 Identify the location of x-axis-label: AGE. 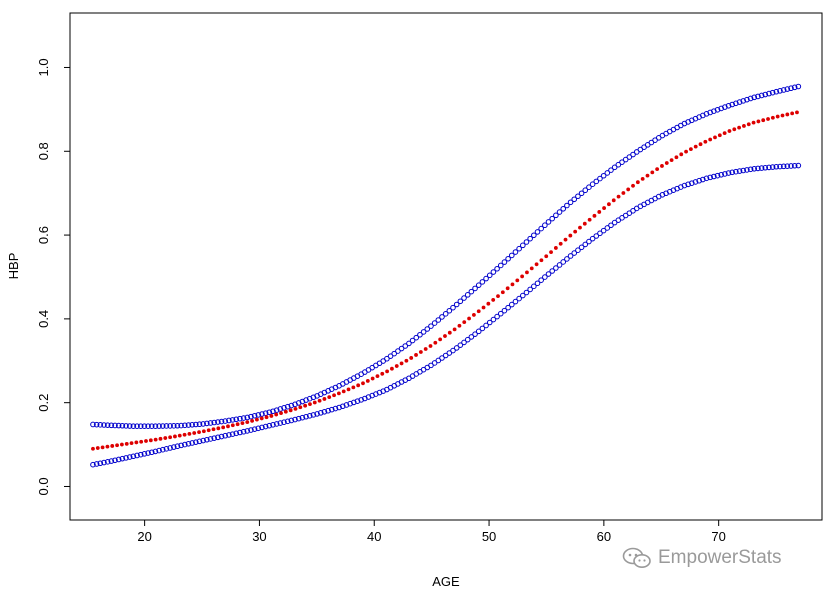
(446, 581).